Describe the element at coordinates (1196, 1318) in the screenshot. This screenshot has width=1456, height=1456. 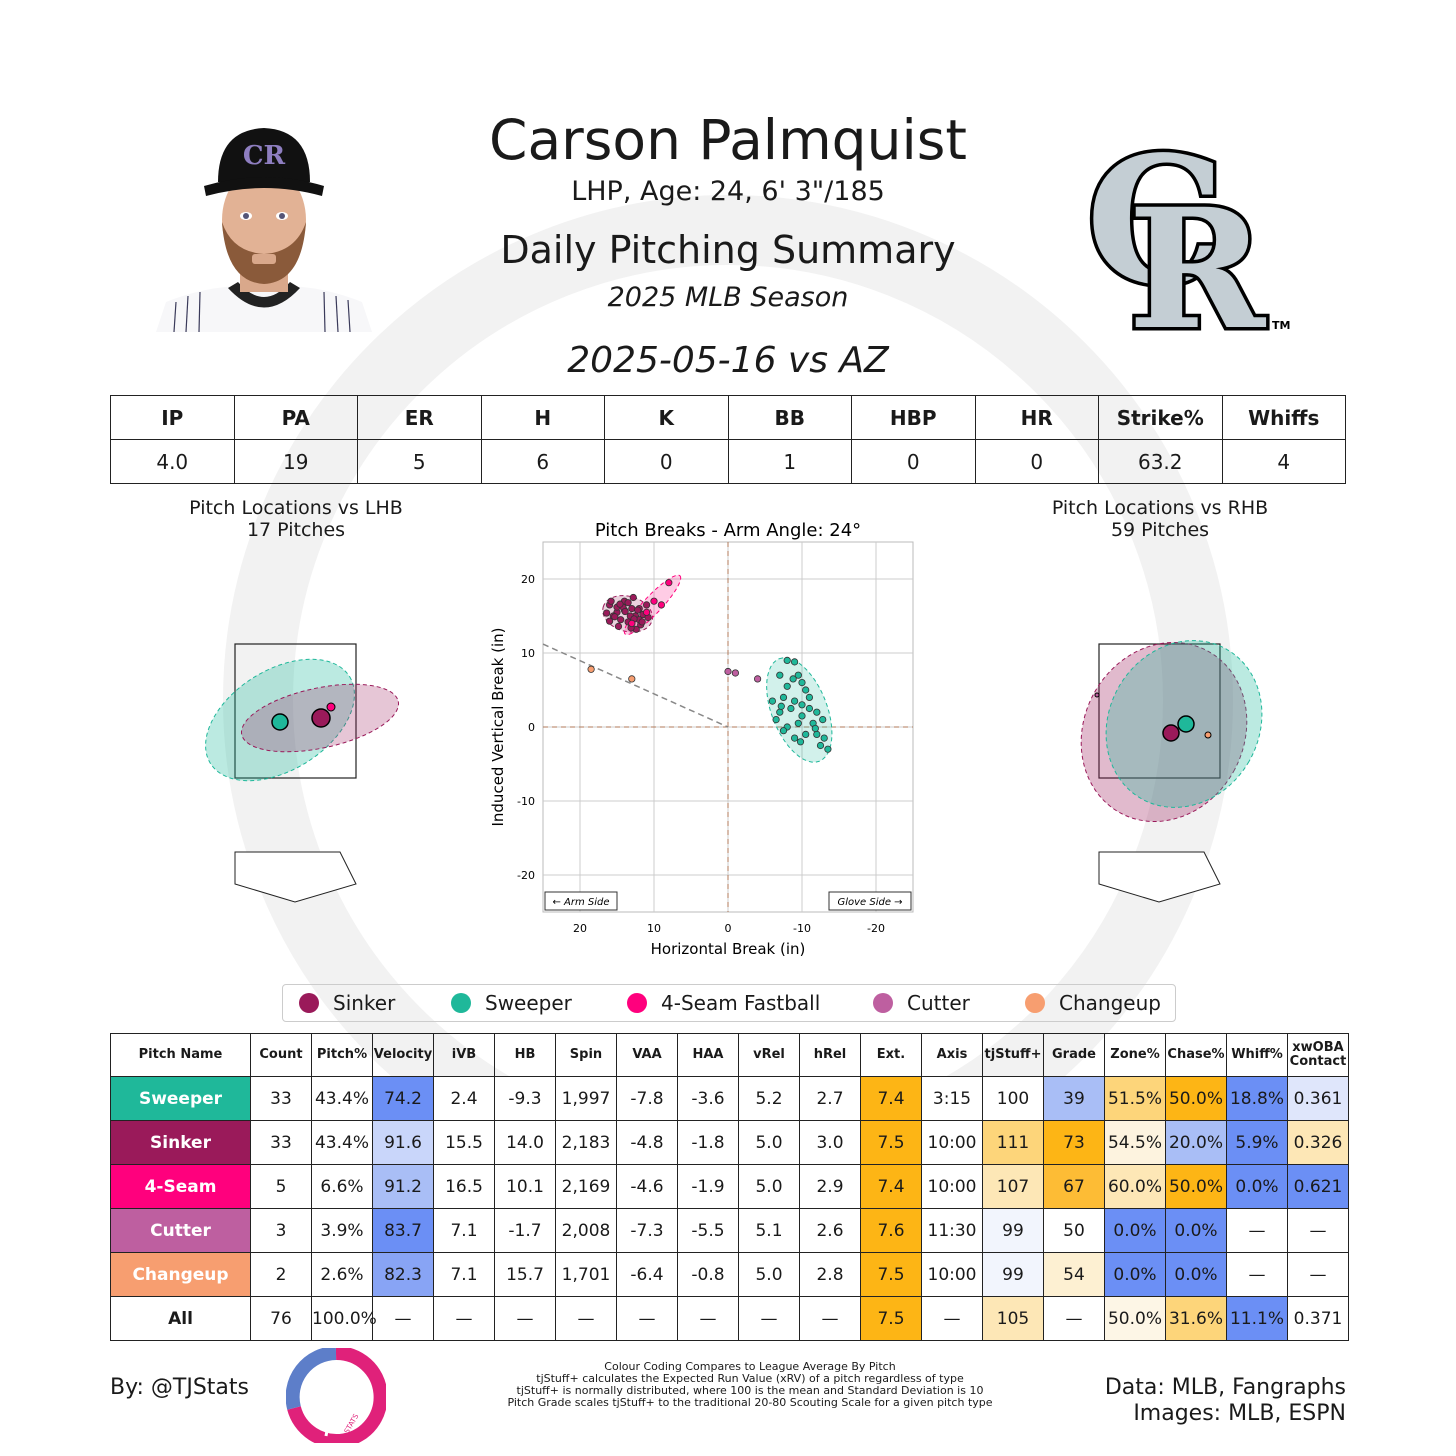
I see `pitch-table-cell-all-chase: 31.6%` at that location.